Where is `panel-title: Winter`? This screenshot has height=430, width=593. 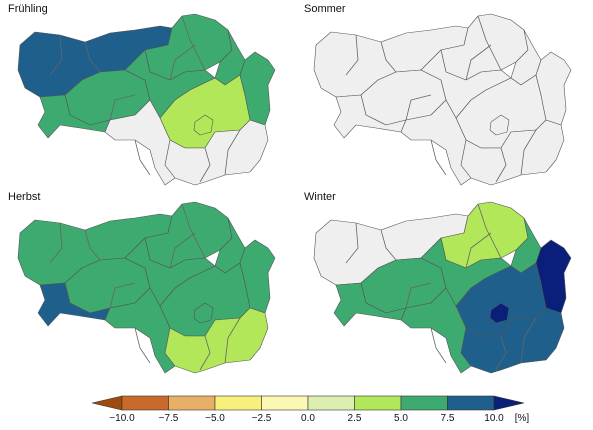
panel-title: Winter is located at coordinates (320, 197).